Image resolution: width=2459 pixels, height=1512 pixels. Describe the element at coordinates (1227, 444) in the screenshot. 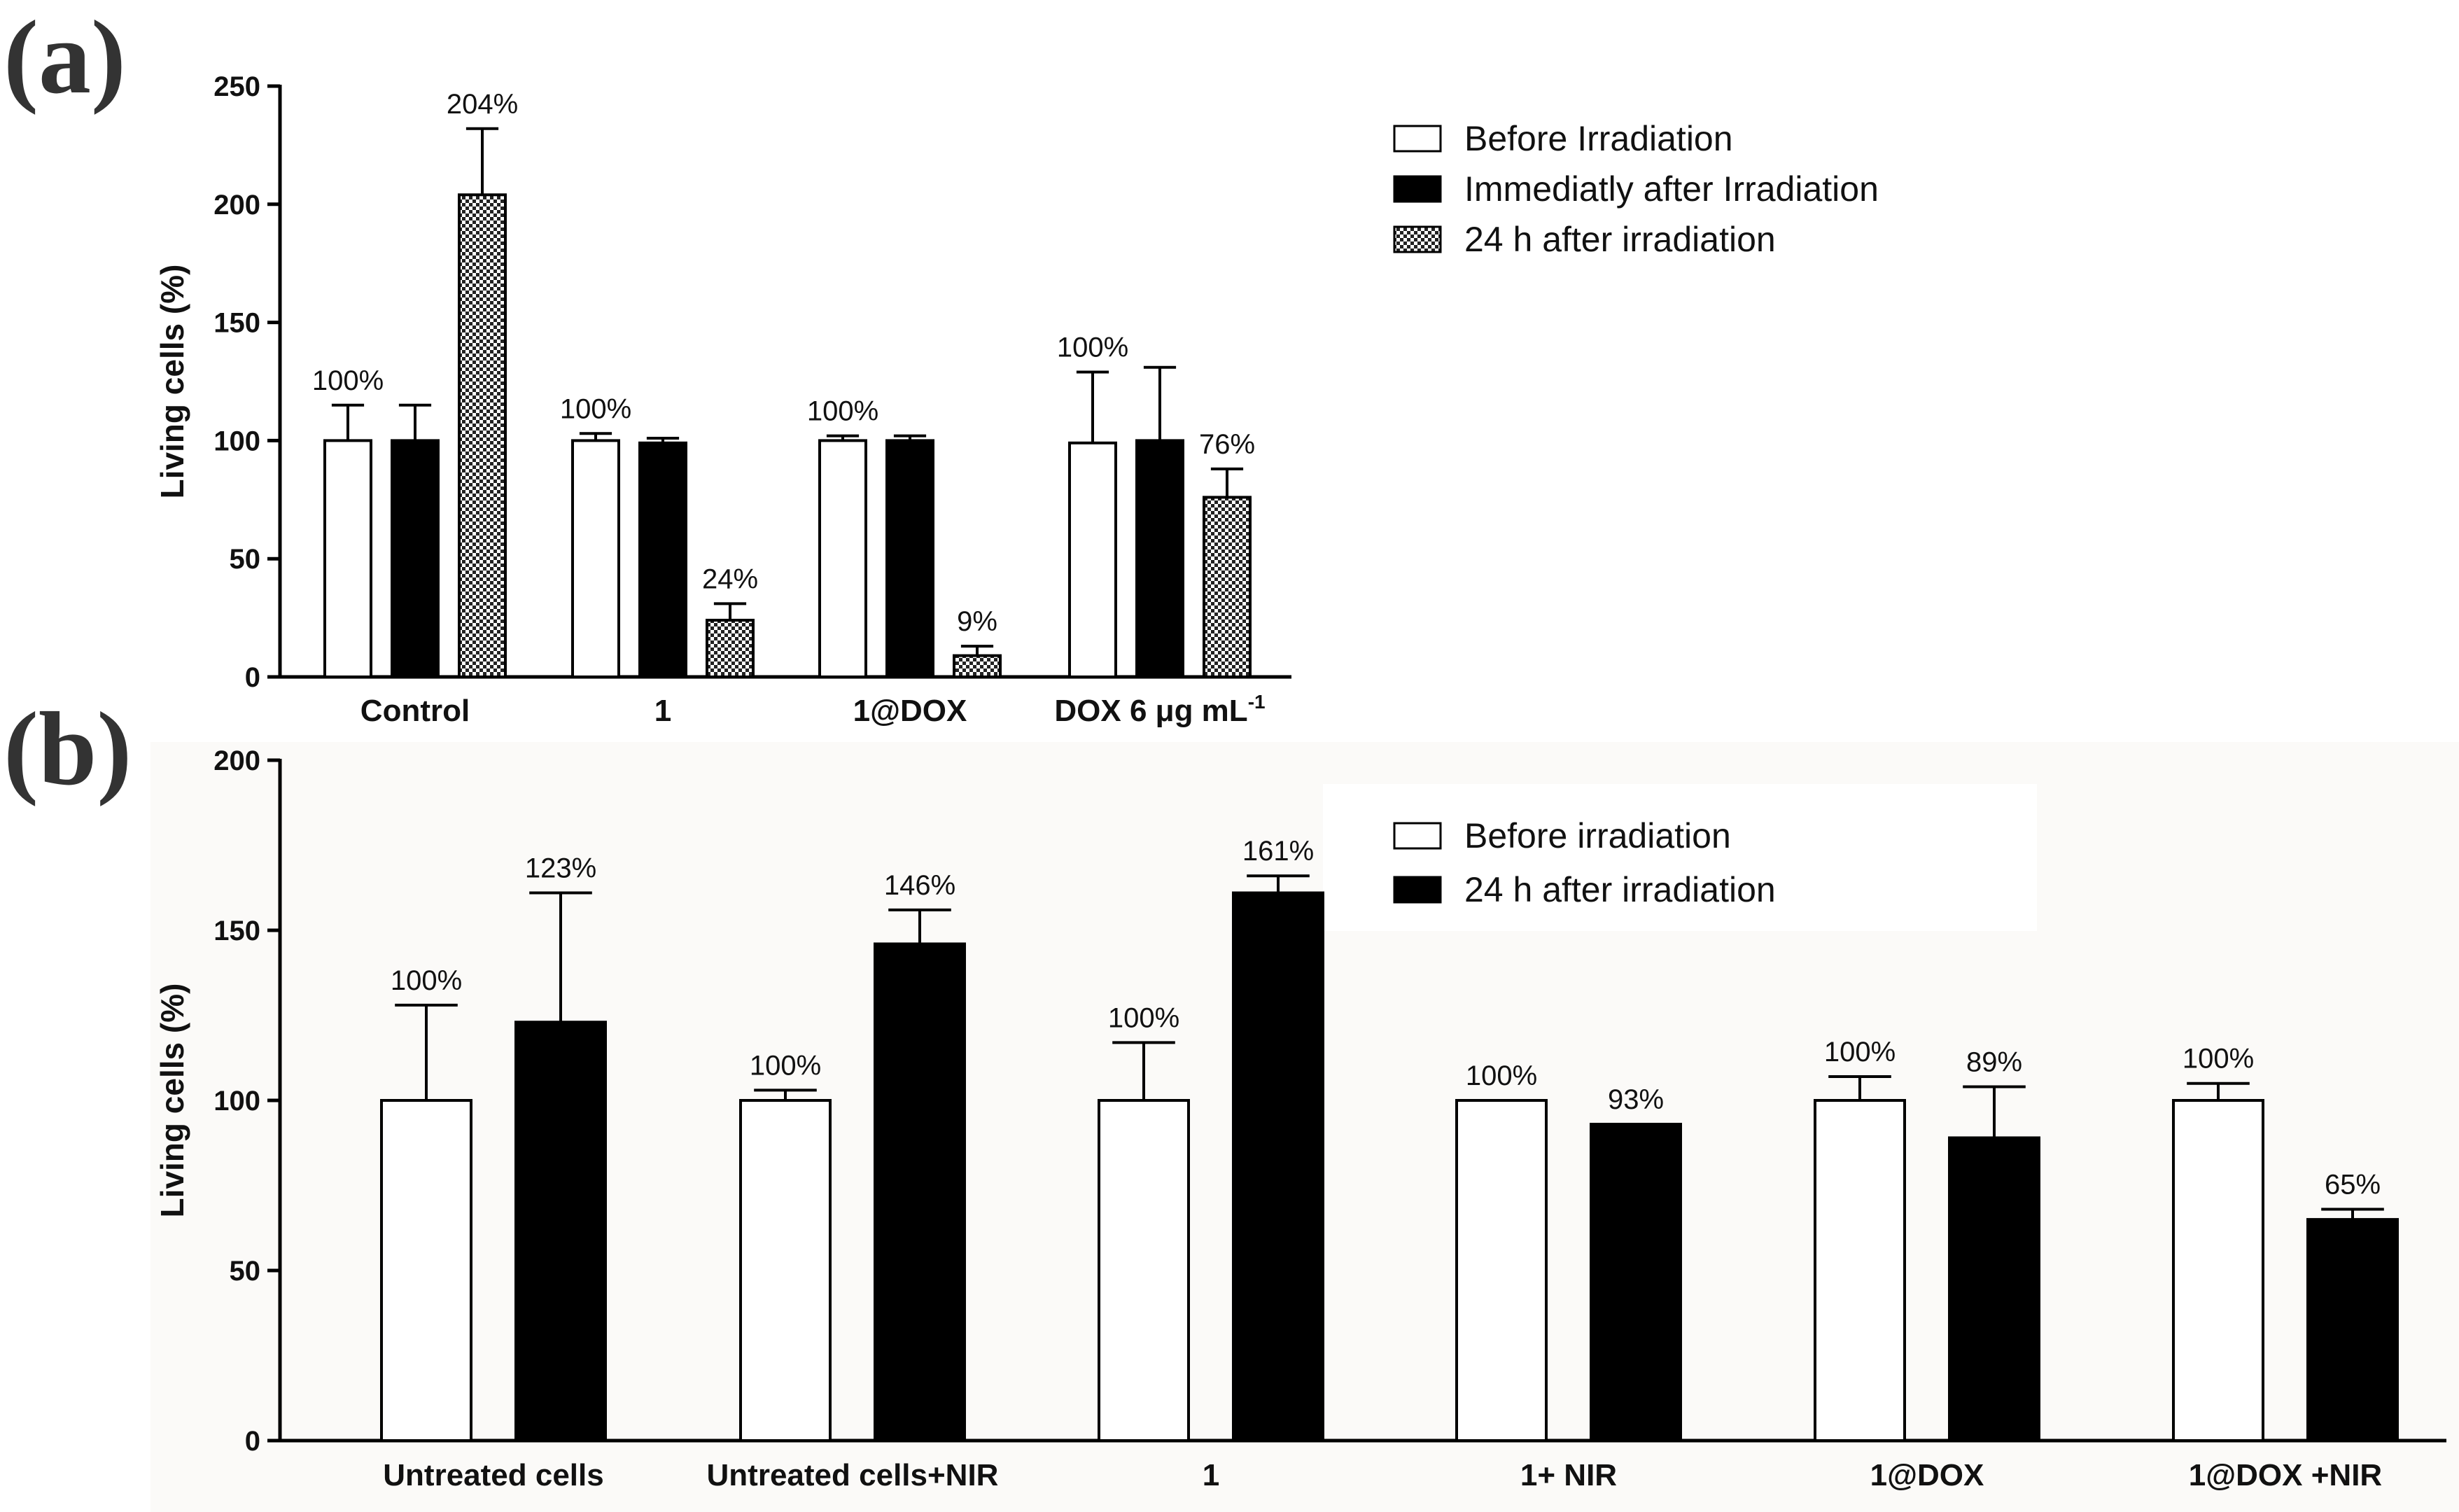

I see `data-label: 76%` at that location.